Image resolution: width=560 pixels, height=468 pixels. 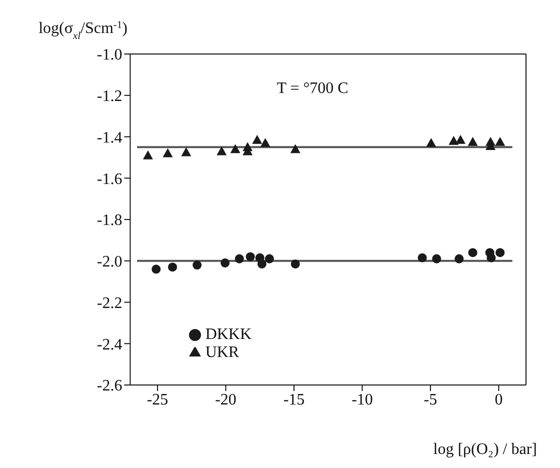 I want to click on y-axis-title: log(σ$_{xl}$/Scm$^{-1}$), so click(x=83, y=31).